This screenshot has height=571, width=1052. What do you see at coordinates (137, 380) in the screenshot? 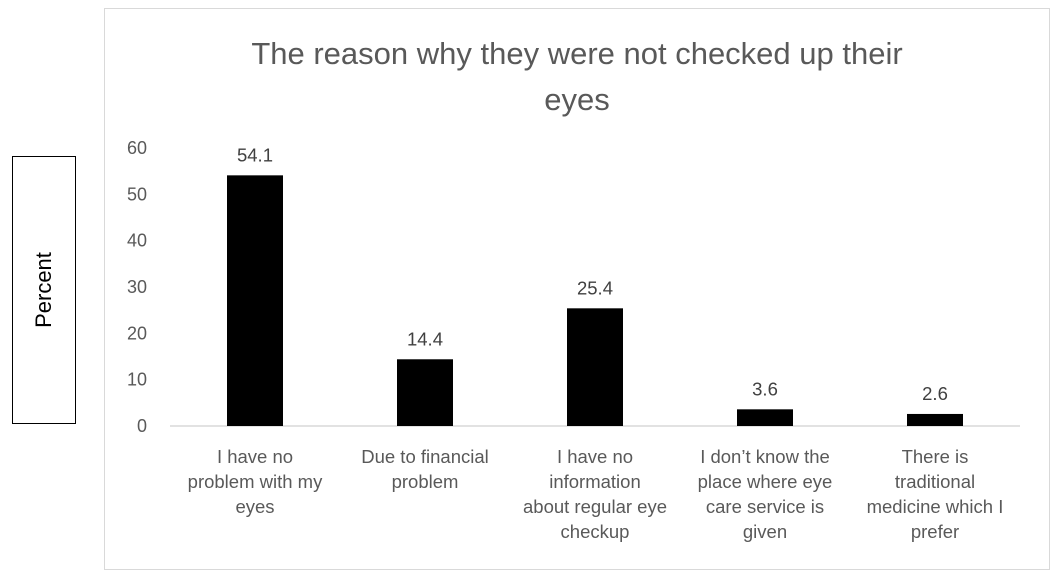
I see `y-tick-label: 10` at bounding box center [137, 380].